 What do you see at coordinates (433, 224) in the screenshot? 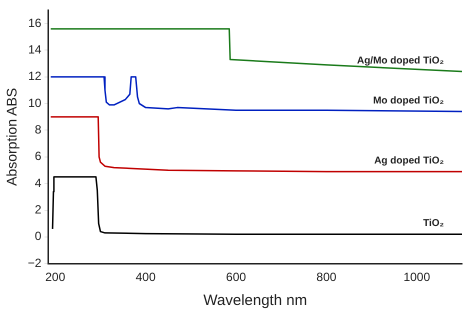
I see `series-label: TiO₂` at bounding box center [433, 224].